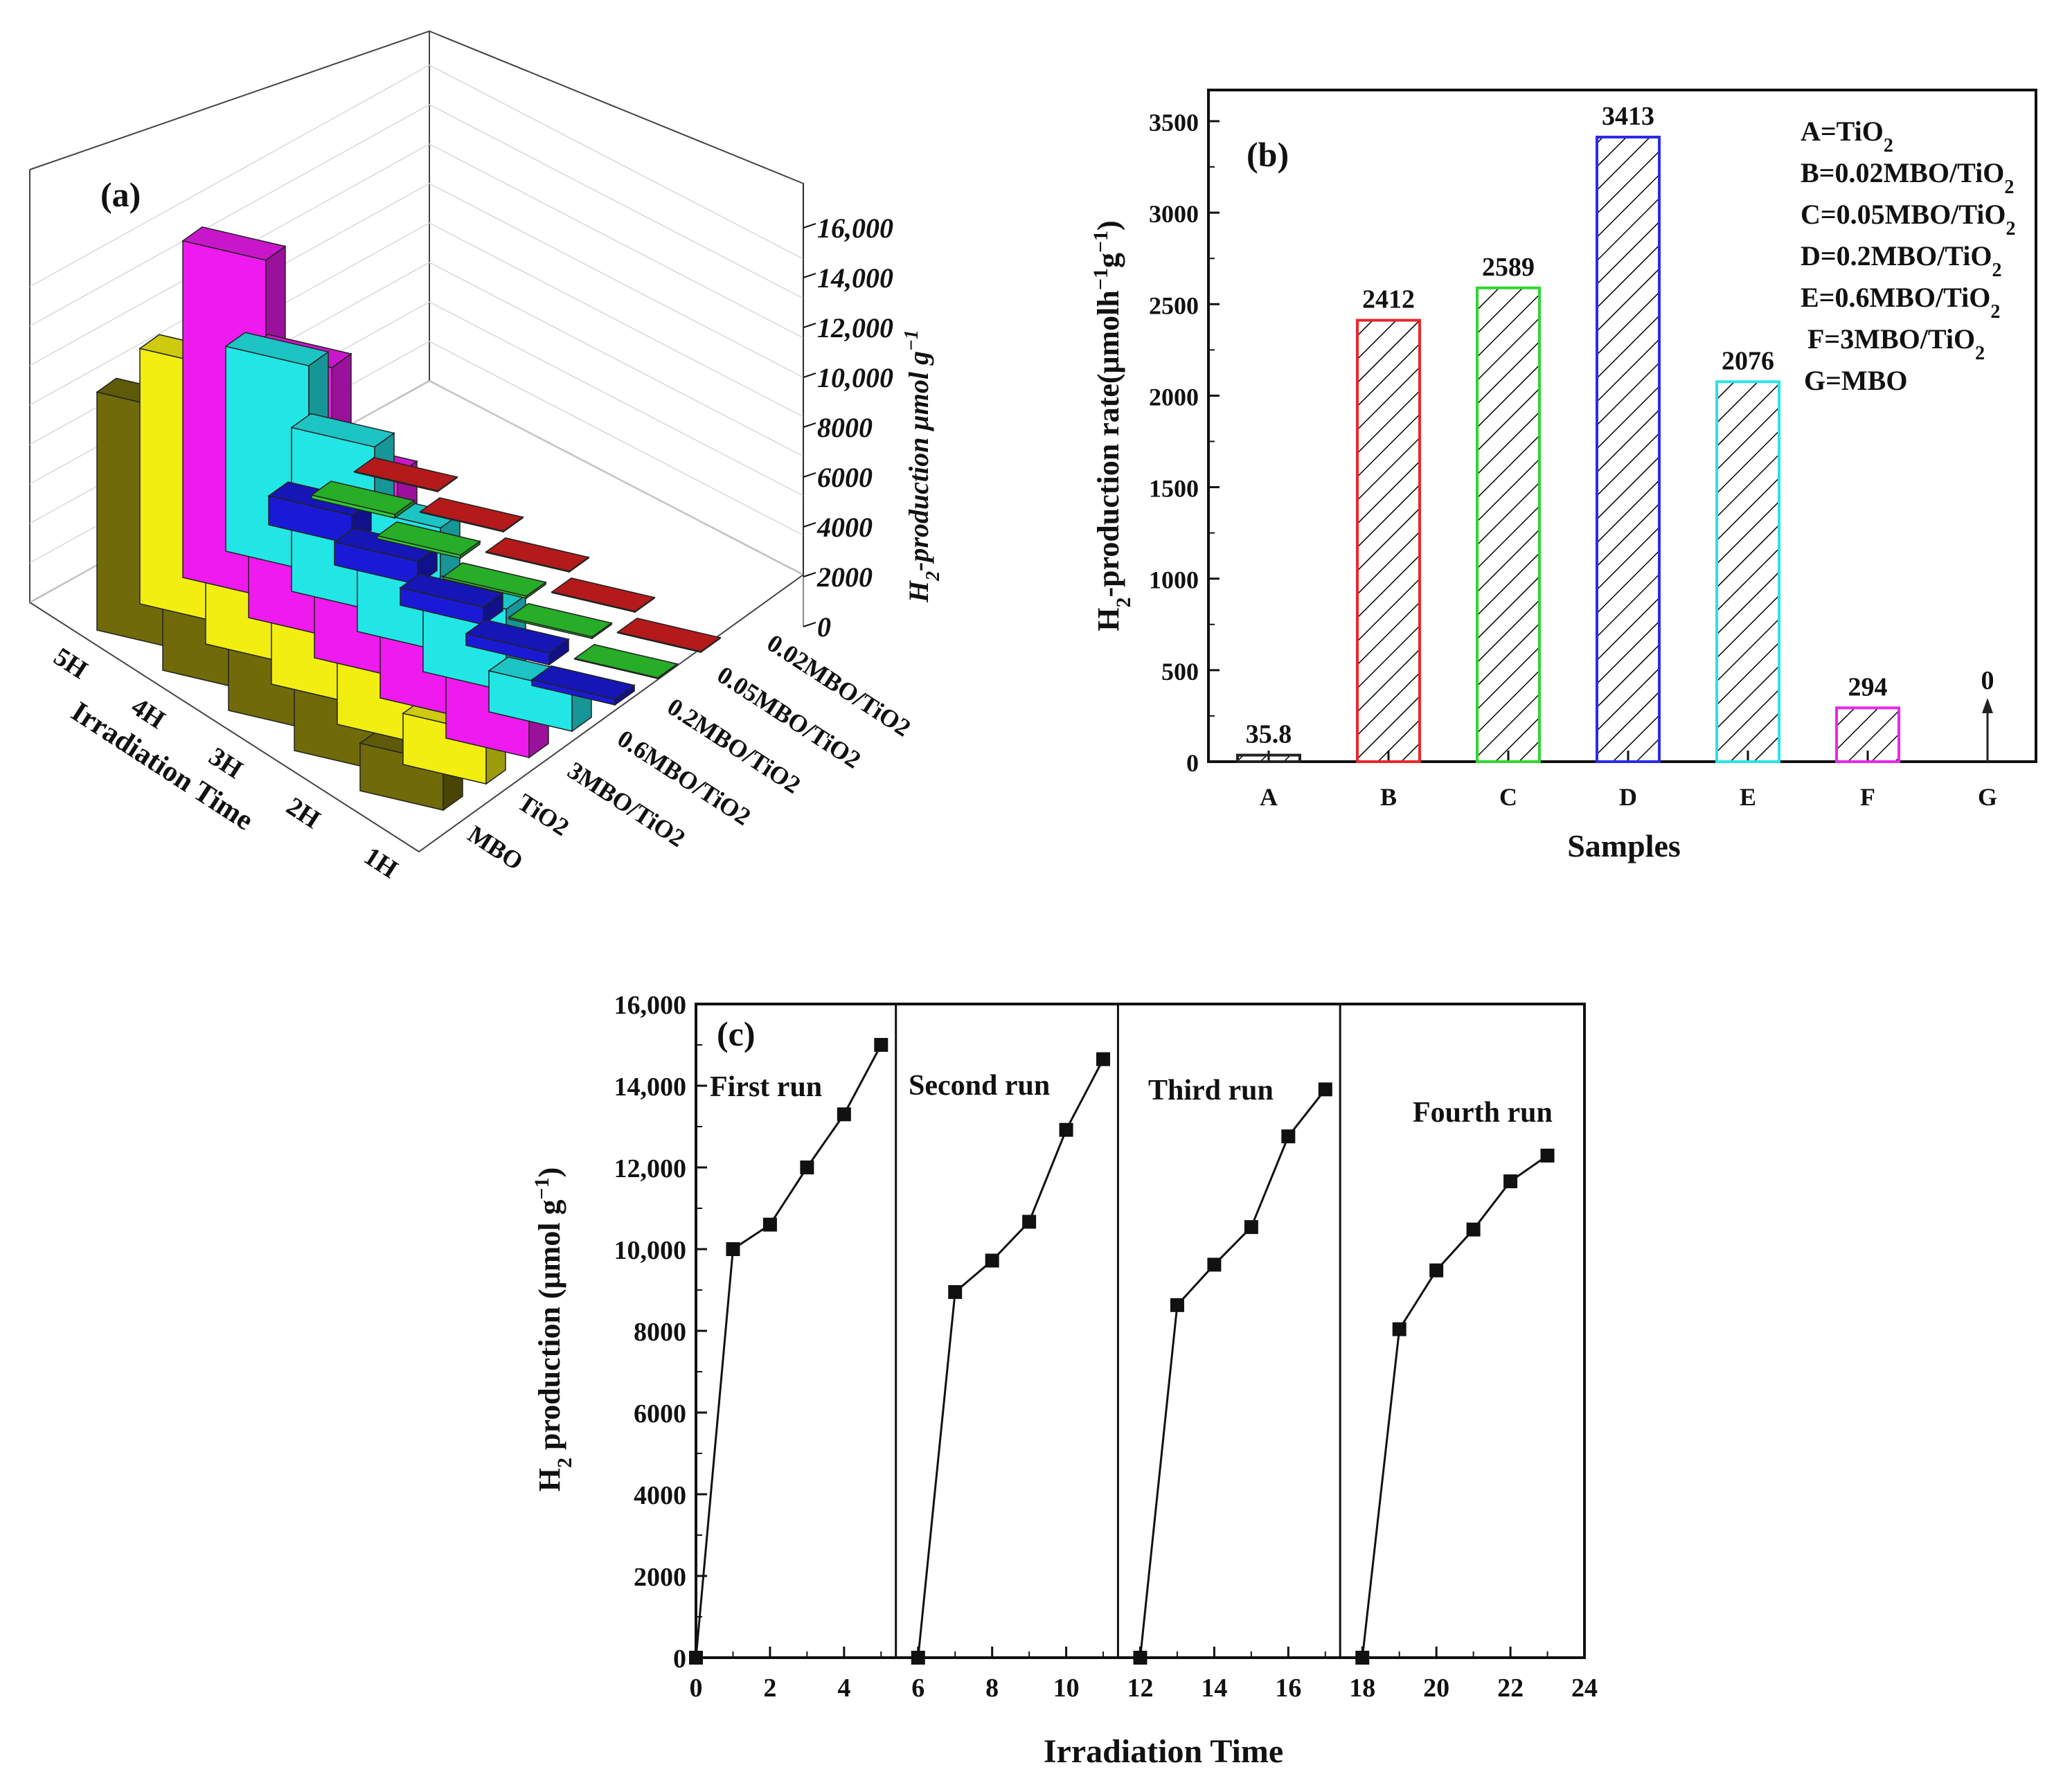  What do you see at coordinates (1907, 177) in the screenshot?
I see `panel-b-legend-item: B=0.02MBO/TiO2` at bounding box center [1907, 177].